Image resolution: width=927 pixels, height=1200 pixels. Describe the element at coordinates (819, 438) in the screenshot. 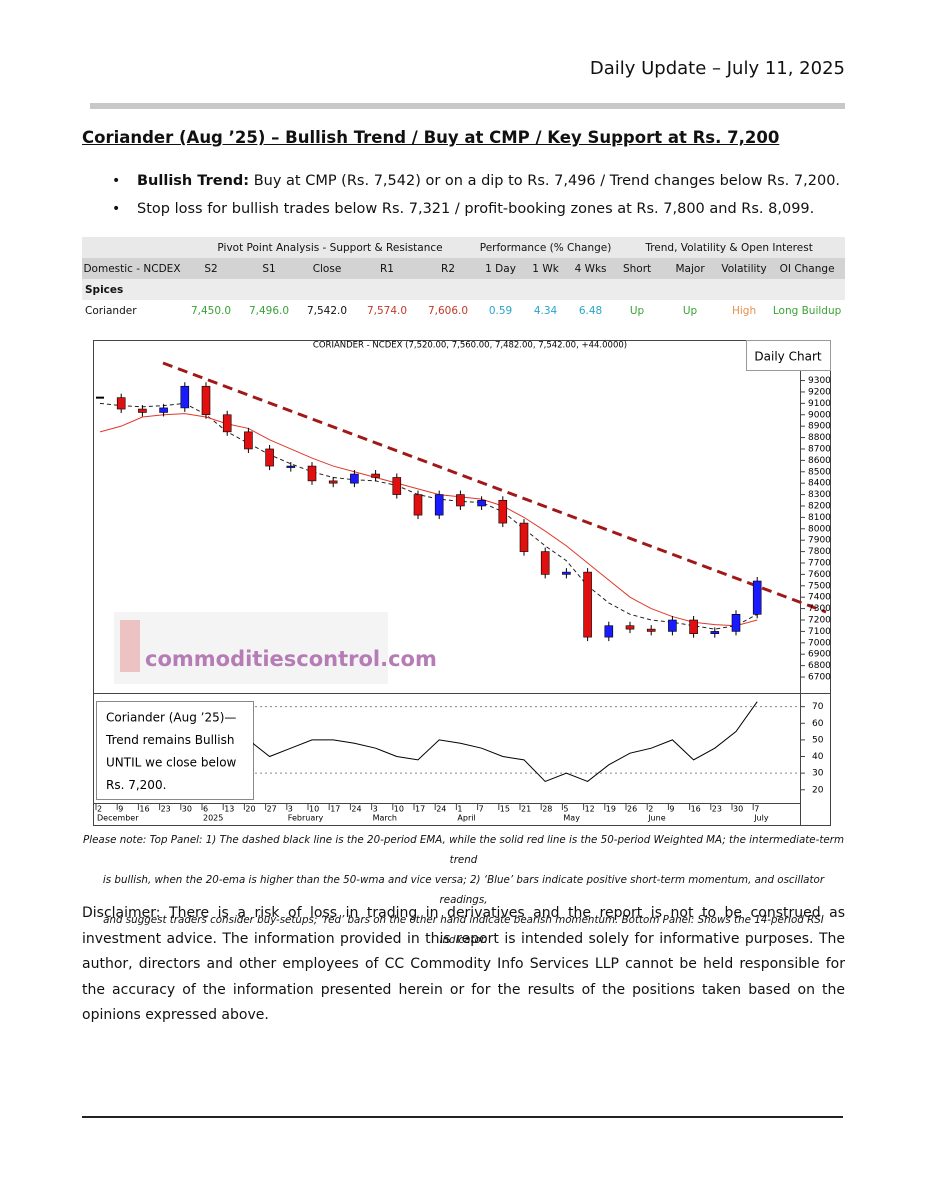

I see `y-tick-label: 8800` at that location.